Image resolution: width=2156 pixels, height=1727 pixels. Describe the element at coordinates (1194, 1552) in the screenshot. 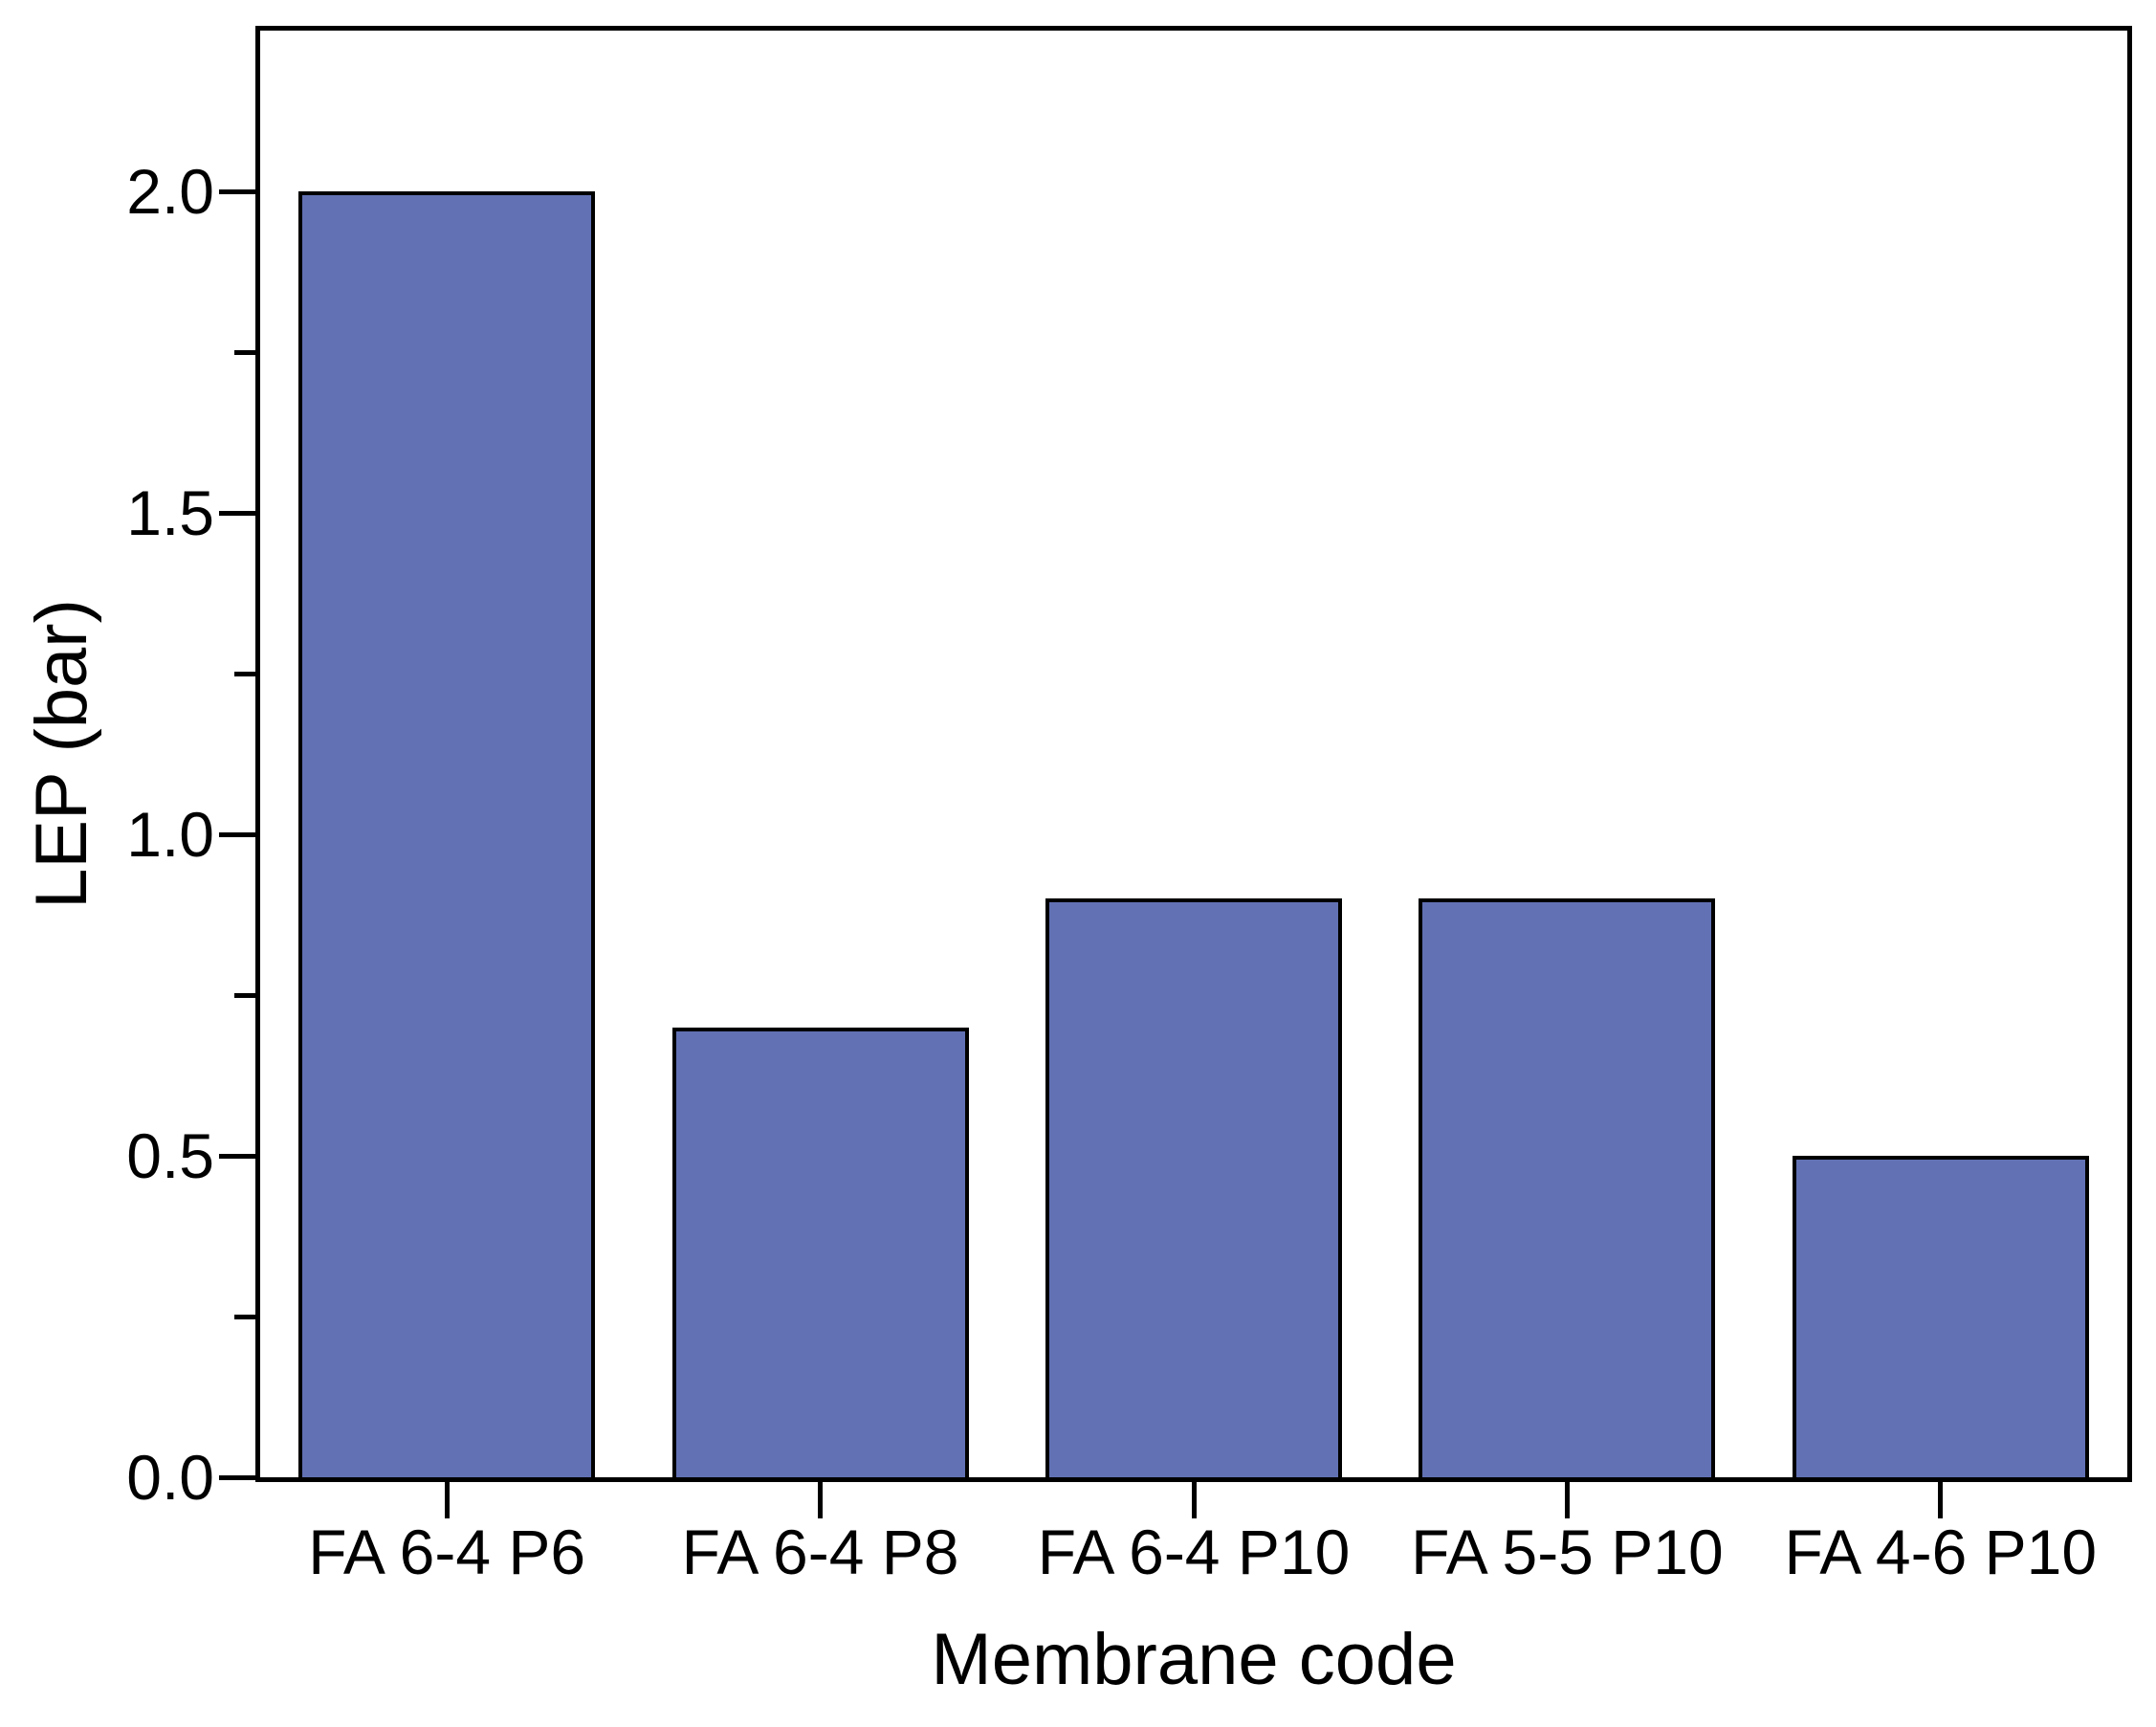

I see `x-tick-label: FA 6-4 P10` at that location.